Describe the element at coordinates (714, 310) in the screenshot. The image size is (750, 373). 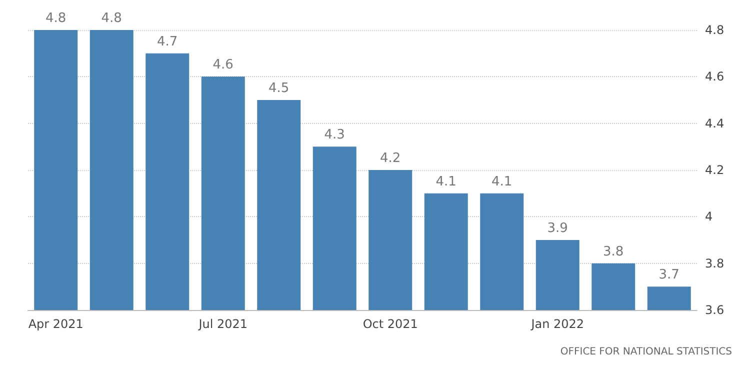
I see `y-tick-label: 3.6` at that location.